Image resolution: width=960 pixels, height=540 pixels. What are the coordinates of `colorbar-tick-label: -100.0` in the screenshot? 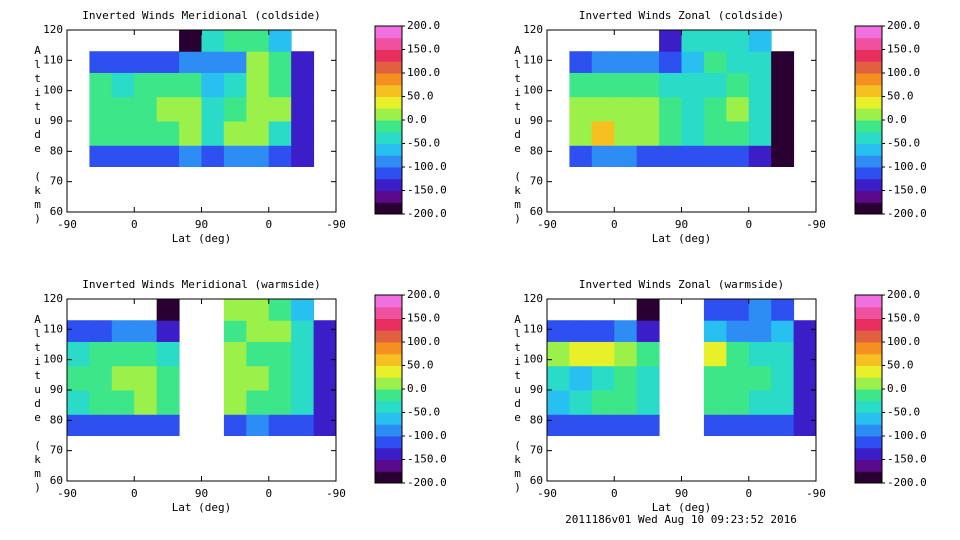 It's located at (907, 166).